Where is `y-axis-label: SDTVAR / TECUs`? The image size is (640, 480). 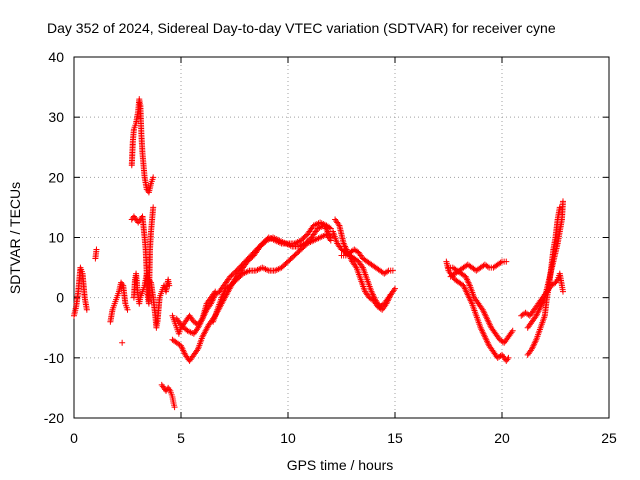
y-axis-label: SDTVAR / TECUs is located at coordinates (15, 238).